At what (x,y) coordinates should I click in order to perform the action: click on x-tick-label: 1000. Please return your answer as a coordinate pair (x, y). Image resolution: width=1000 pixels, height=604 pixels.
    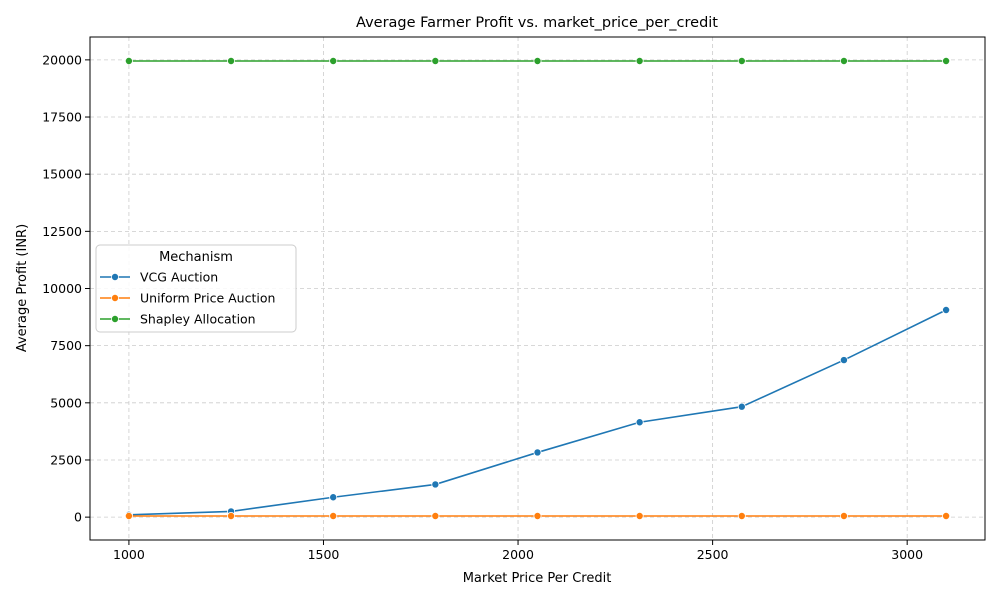
    Looking at the image, I should click on (129, 554).